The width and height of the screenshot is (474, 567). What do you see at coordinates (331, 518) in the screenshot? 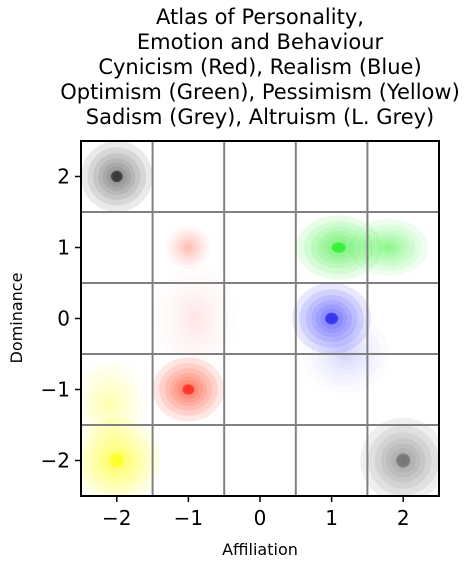
I see `x-tick-label: 1` at bounding box center [331, 518].